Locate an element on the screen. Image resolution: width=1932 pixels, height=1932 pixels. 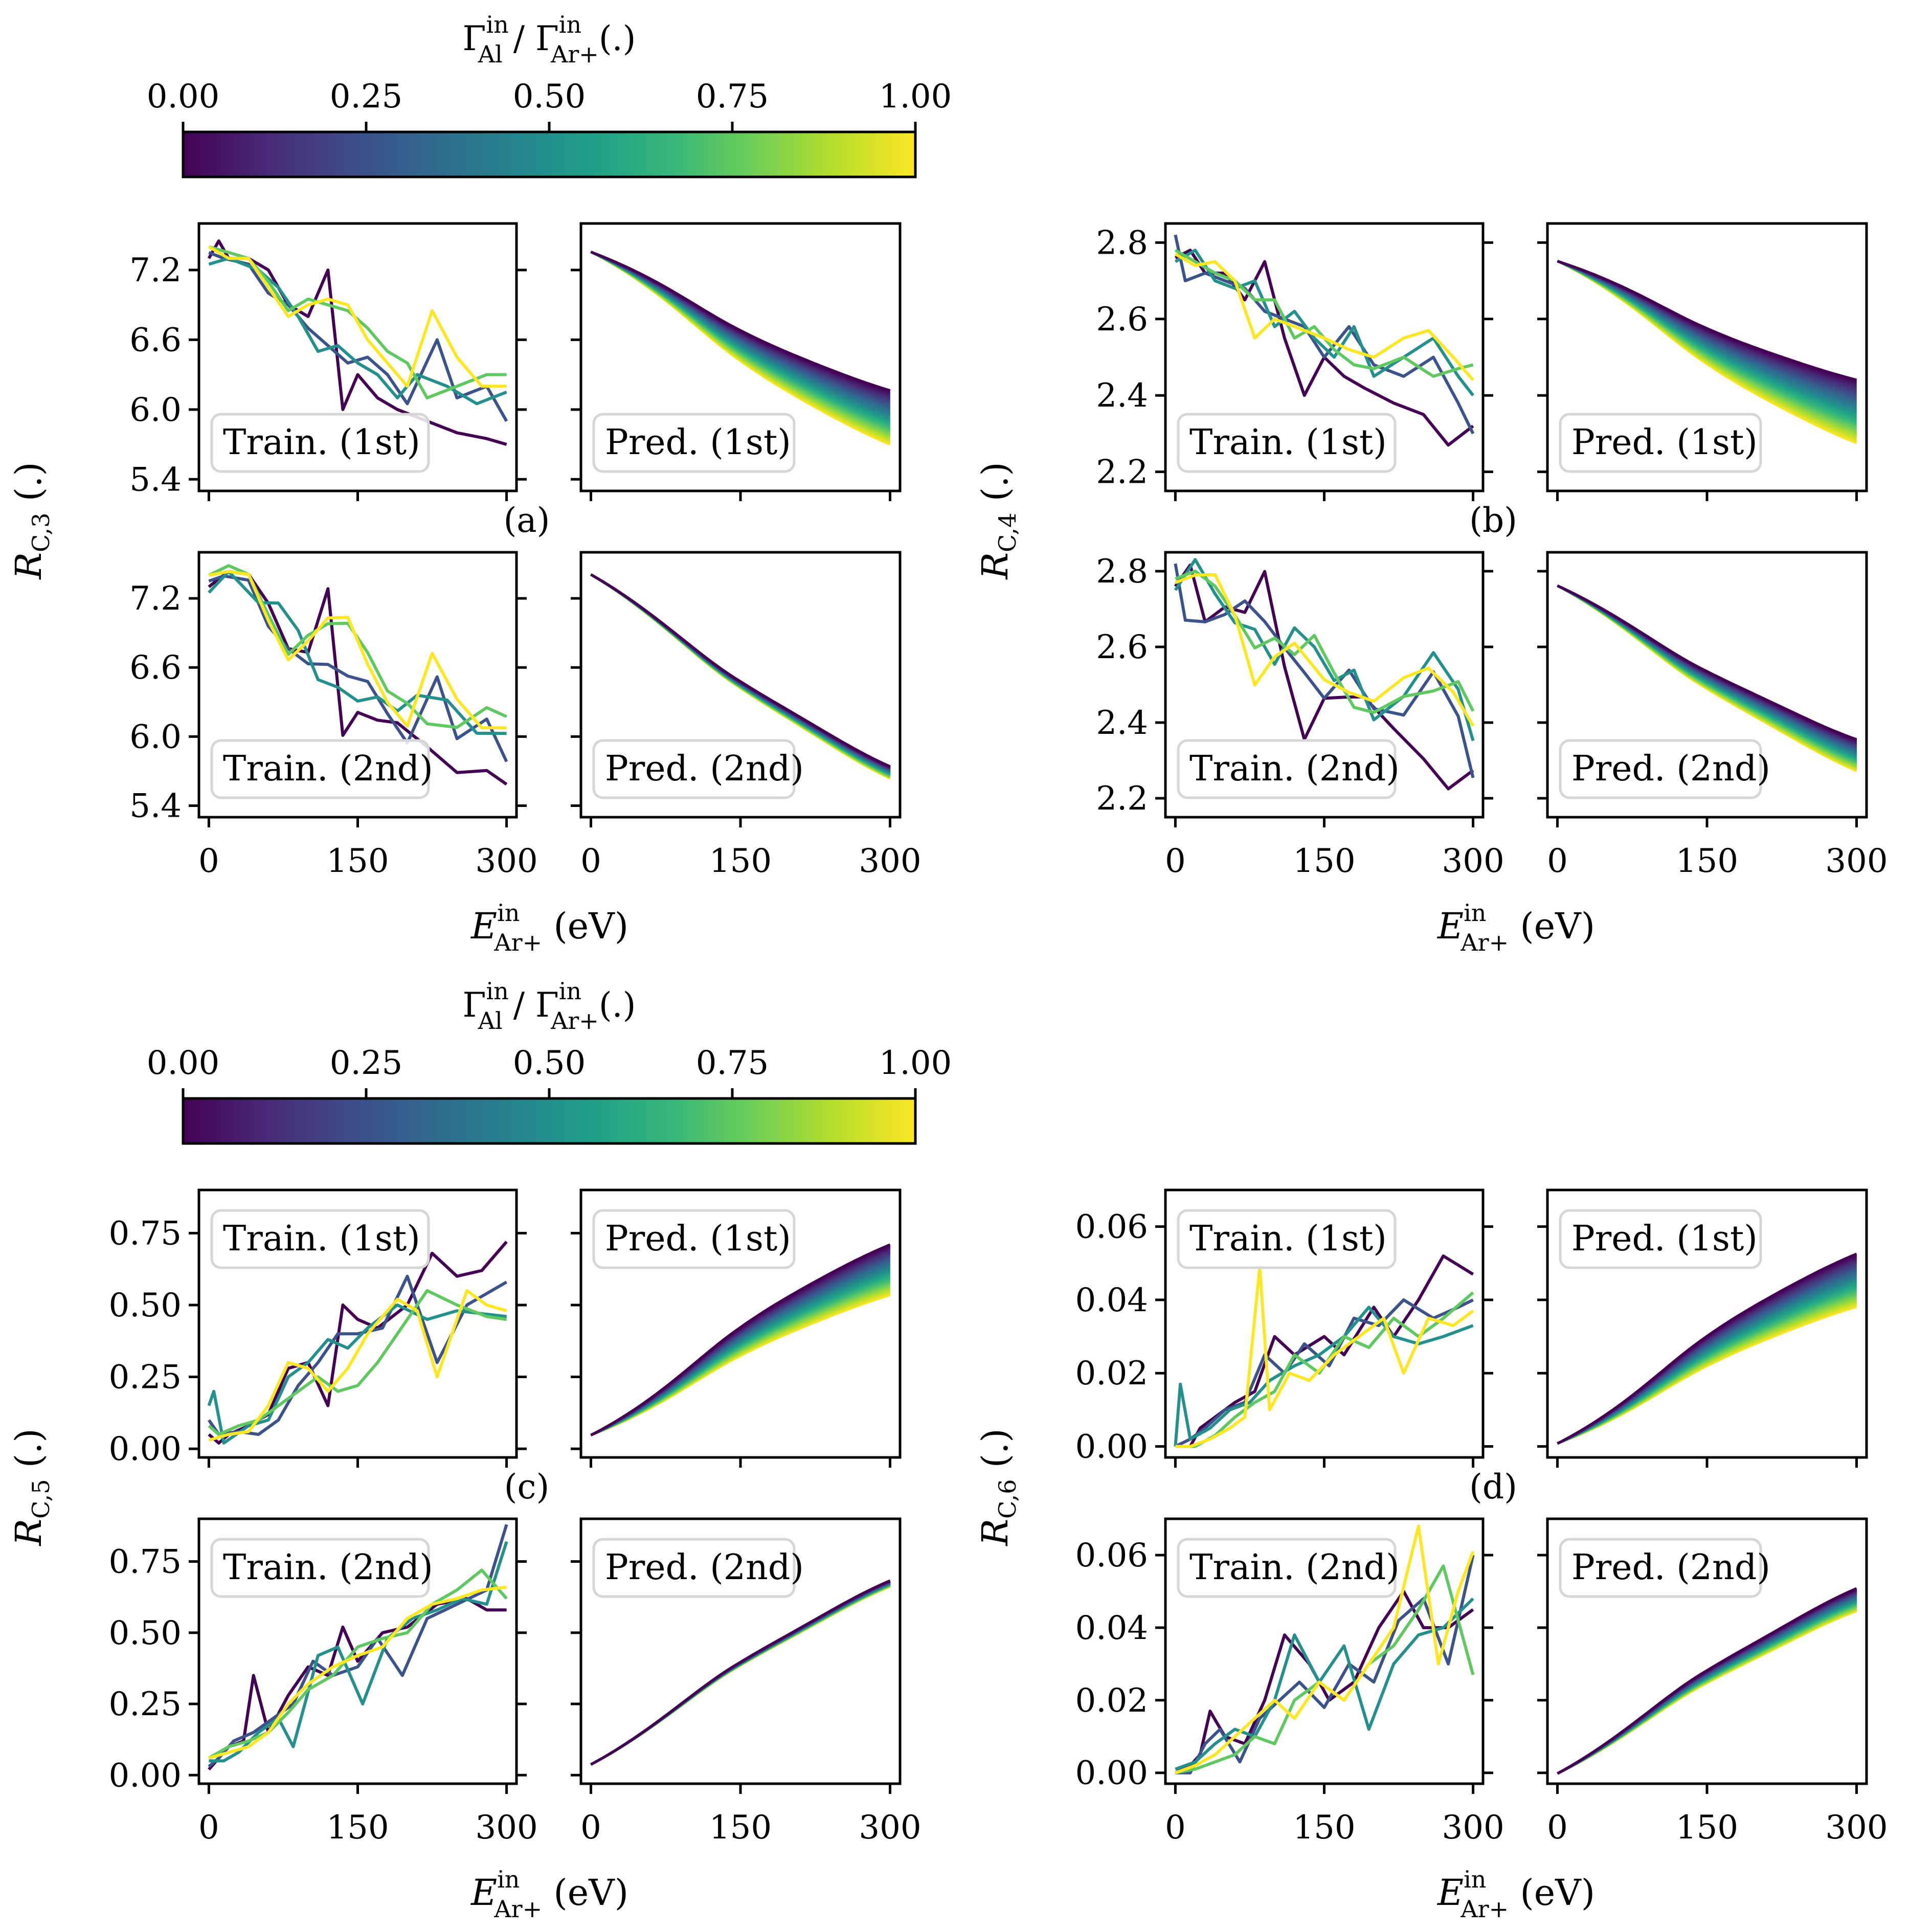
y-tick-label: 0.75 is located at coordinates (145, 1562).